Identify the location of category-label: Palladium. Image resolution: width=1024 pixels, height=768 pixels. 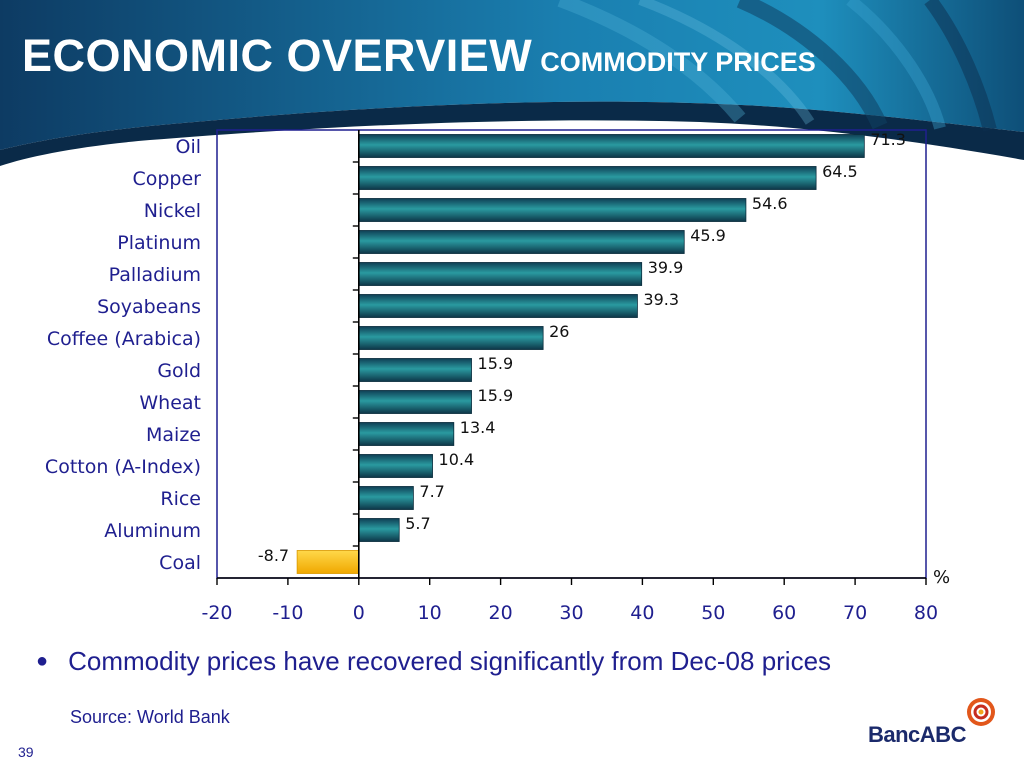
(155, 275).